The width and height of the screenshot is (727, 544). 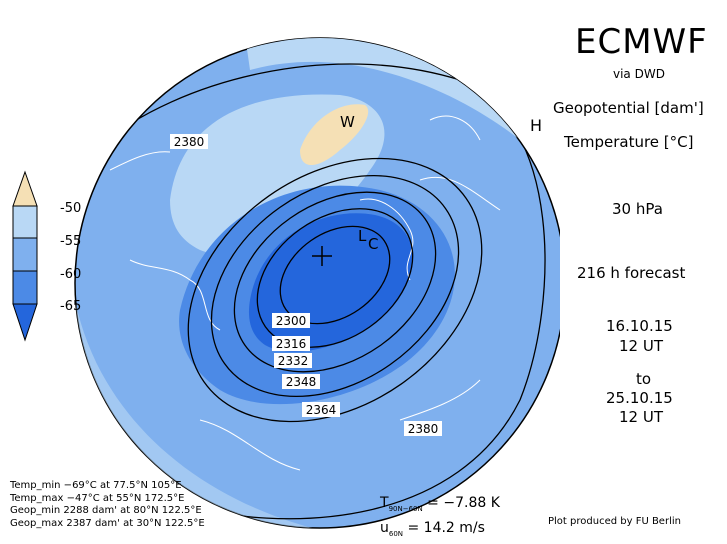 What do you see at coordinates (637, 209) in the screenshot?
I see `pressure-level: 30 hPa` at bounding box center [637, 209].